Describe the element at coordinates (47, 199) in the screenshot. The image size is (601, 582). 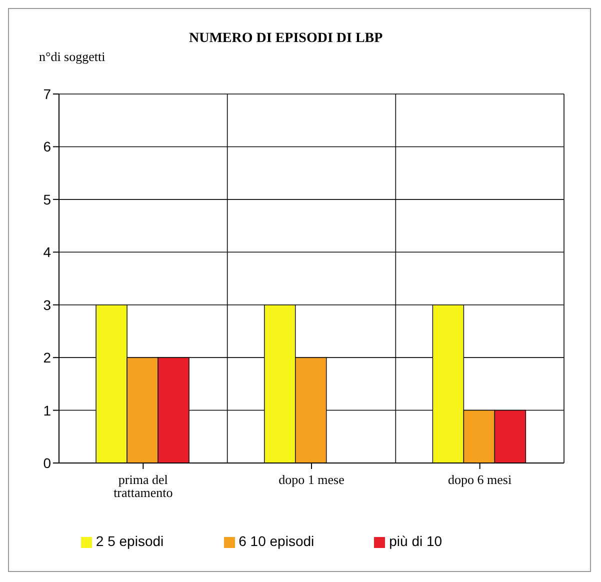
I see `y-tick-label: 5` at that location.